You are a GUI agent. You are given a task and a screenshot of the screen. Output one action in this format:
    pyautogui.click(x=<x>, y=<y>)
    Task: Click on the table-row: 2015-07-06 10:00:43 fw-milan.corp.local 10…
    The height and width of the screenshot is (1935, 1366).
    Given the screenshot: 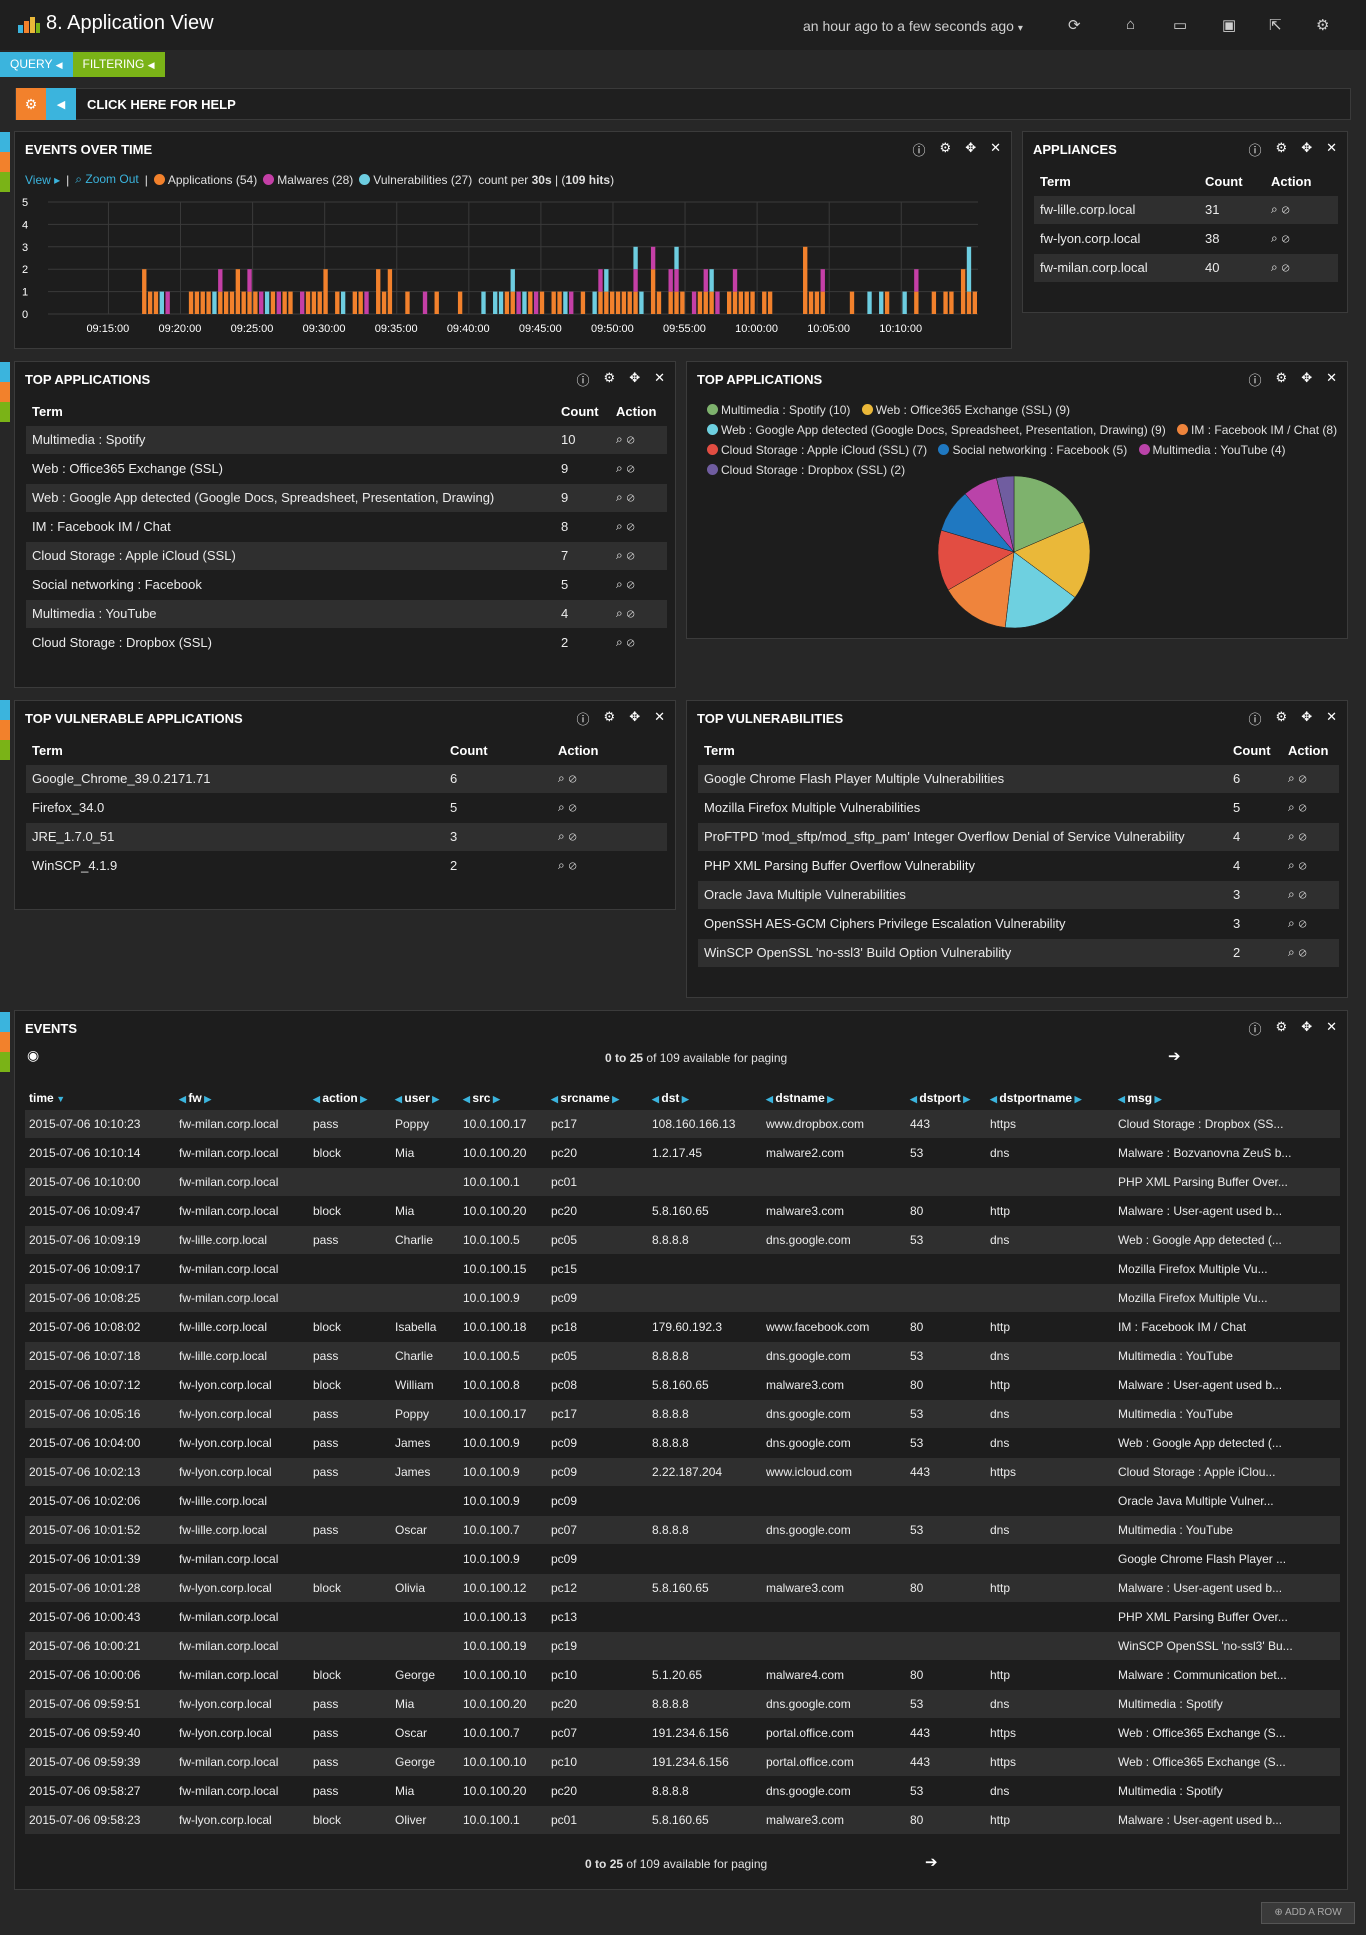 What is the action you would take?
    pyautogui.click(x=682, y=1616)
    